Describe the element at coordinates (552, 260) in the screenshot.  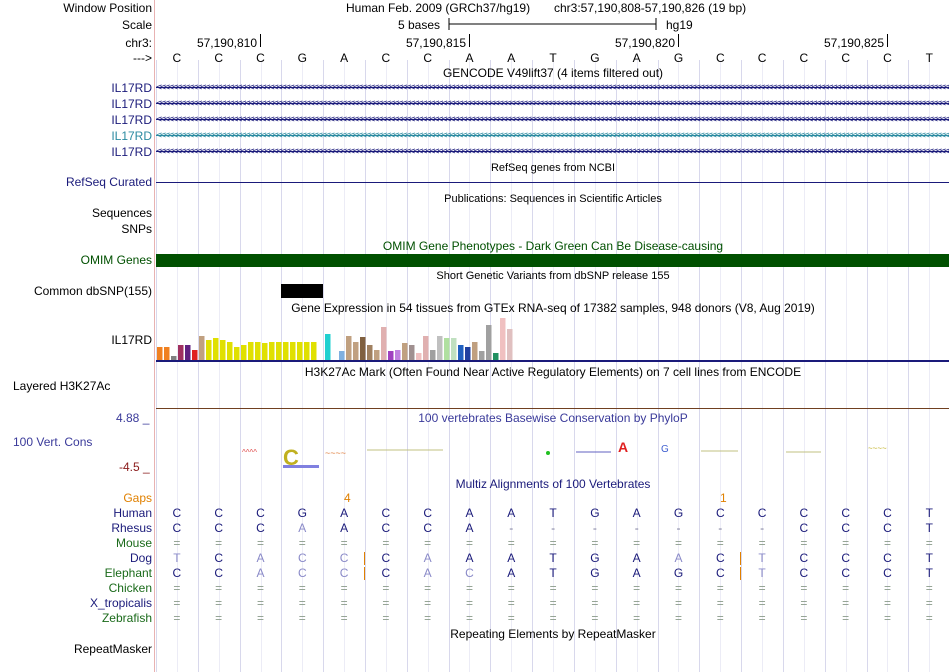
I see `omim-gene-bar` at that location.